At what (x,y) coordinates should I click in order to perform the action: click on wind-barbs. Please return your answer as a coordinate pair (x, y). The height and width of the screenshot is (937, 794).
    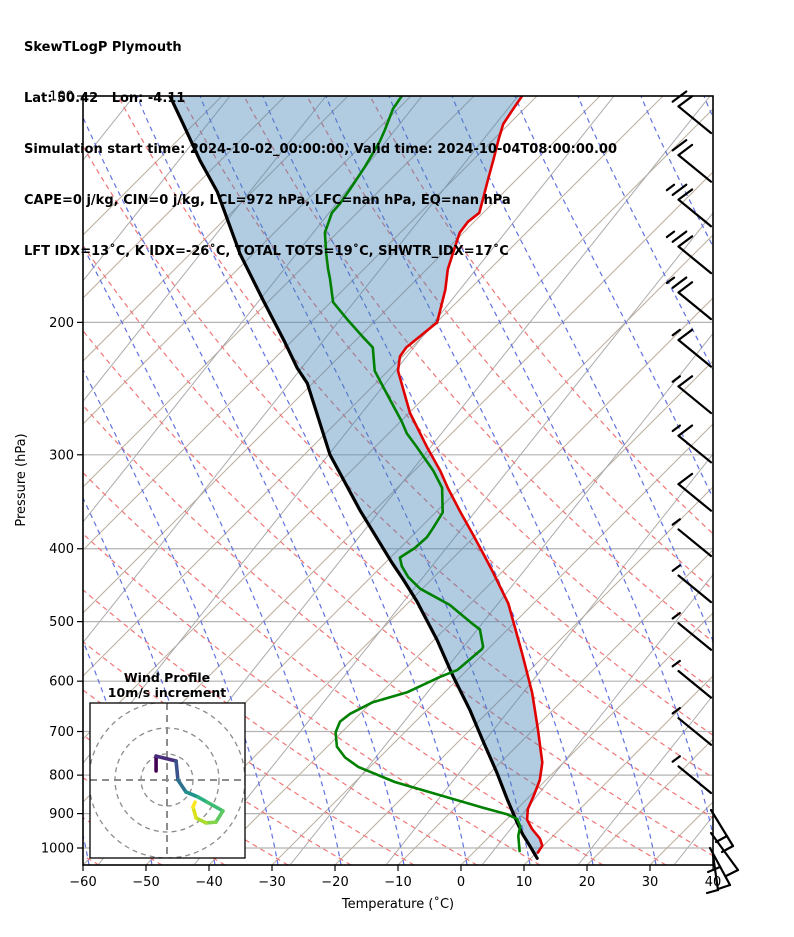
    Looking at the image, I should click on (702, 492).